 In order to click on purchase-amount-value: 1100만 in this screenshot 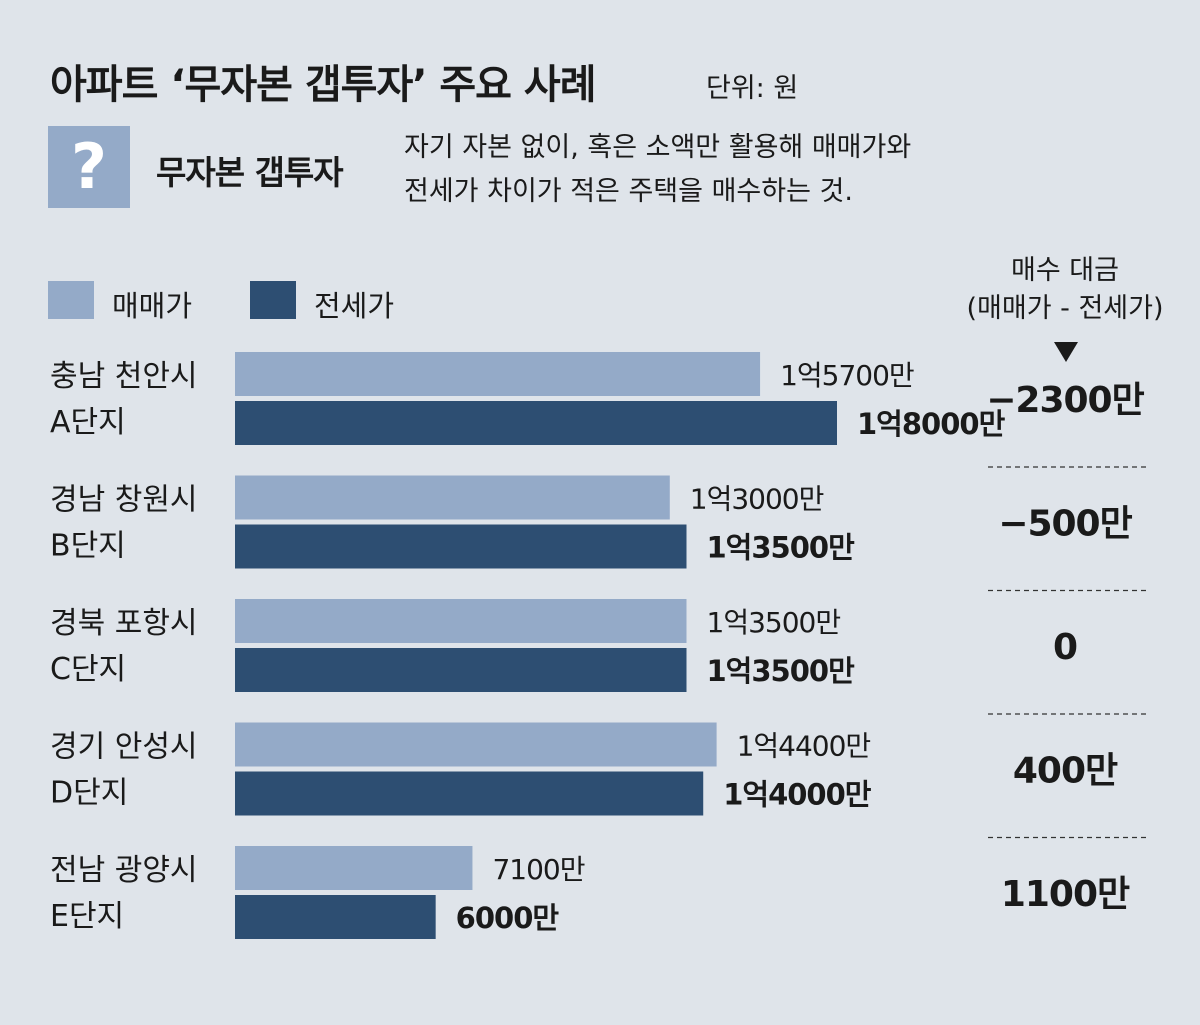, I will do `click(1065, 894)`.